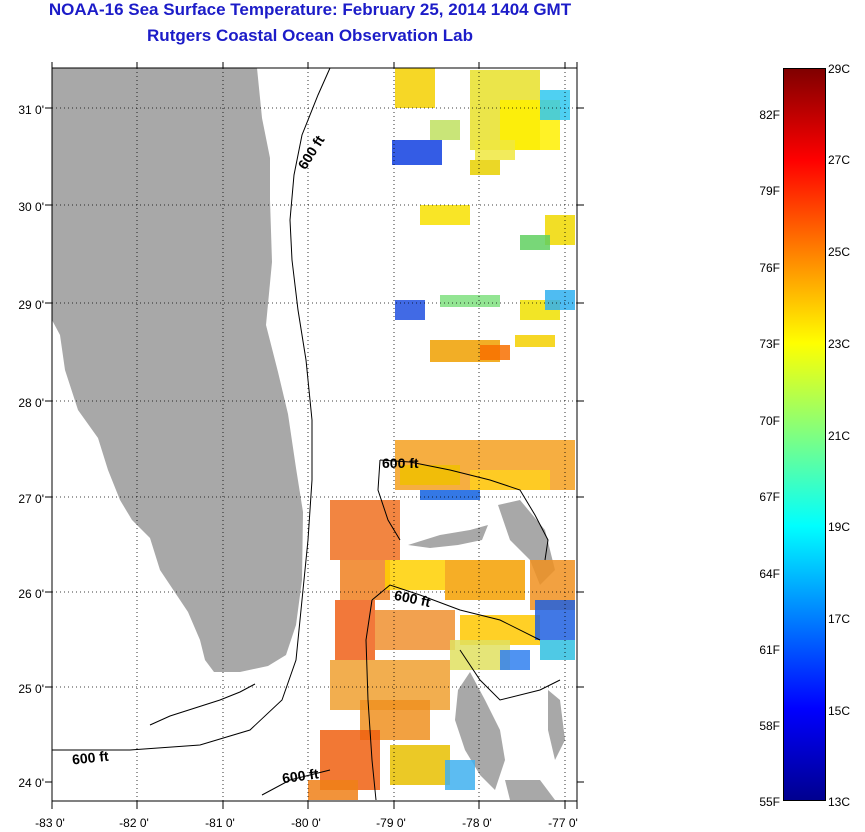 The width and height of the screenshot is (865, 832). Describe the element at coordinates (769, 497) in the screenshot. I see `colorbar-fahrenheit-label: 67F` at that location.